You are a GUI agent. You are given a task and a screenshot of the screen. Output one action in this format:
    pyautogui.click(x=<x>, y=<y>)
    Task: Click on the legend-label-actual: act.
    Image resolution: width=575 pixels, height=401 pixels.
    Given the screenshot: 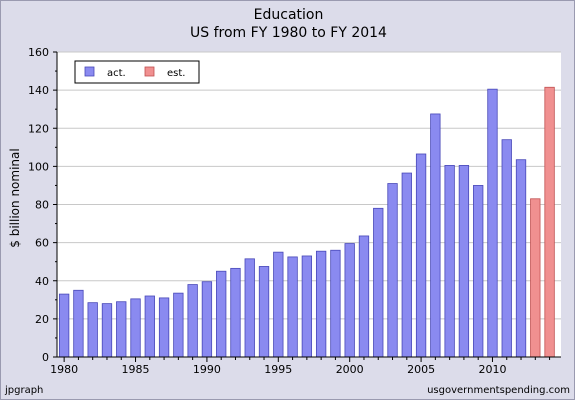 What is the action you would take?
    pyautogui.click(x=116, y=73)
    